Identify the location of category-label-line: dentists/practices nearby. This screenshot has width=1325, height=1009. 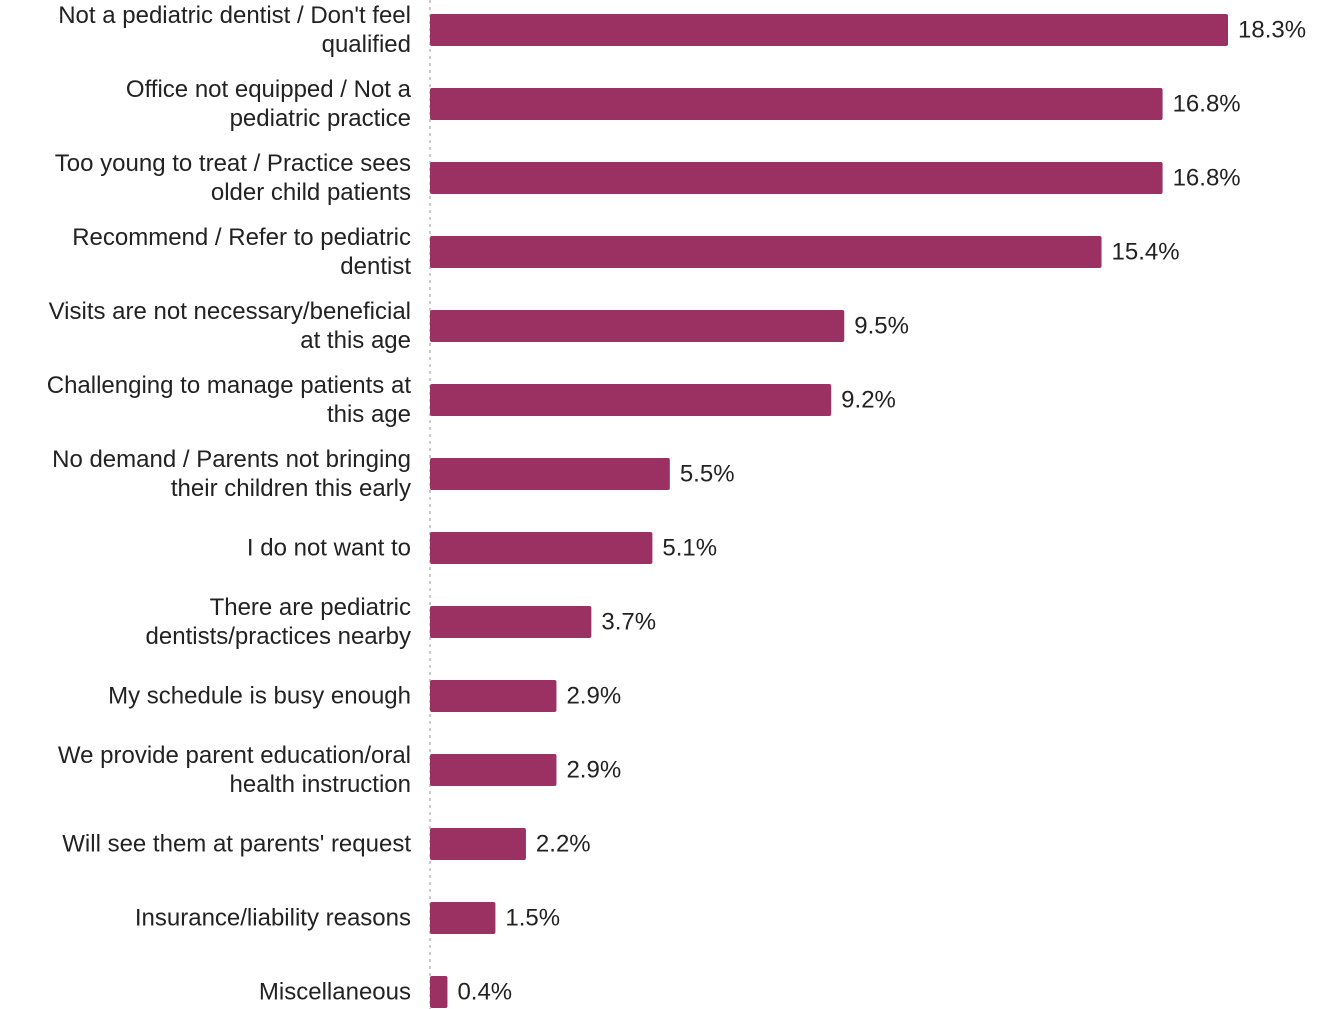
(278, 636).